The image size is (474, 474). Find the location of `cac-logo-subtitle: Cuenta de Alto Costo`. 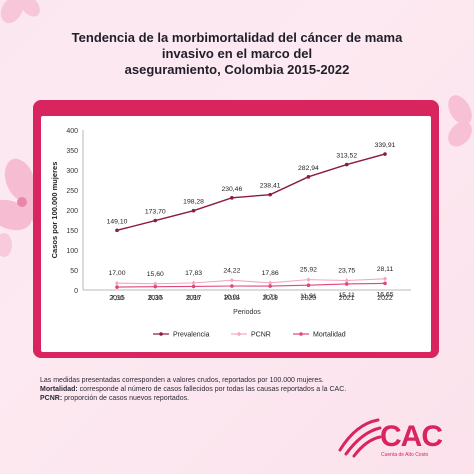

cac-logo-subtitle: Cuenta de Alto Costo is located at coordinates (404, 455).